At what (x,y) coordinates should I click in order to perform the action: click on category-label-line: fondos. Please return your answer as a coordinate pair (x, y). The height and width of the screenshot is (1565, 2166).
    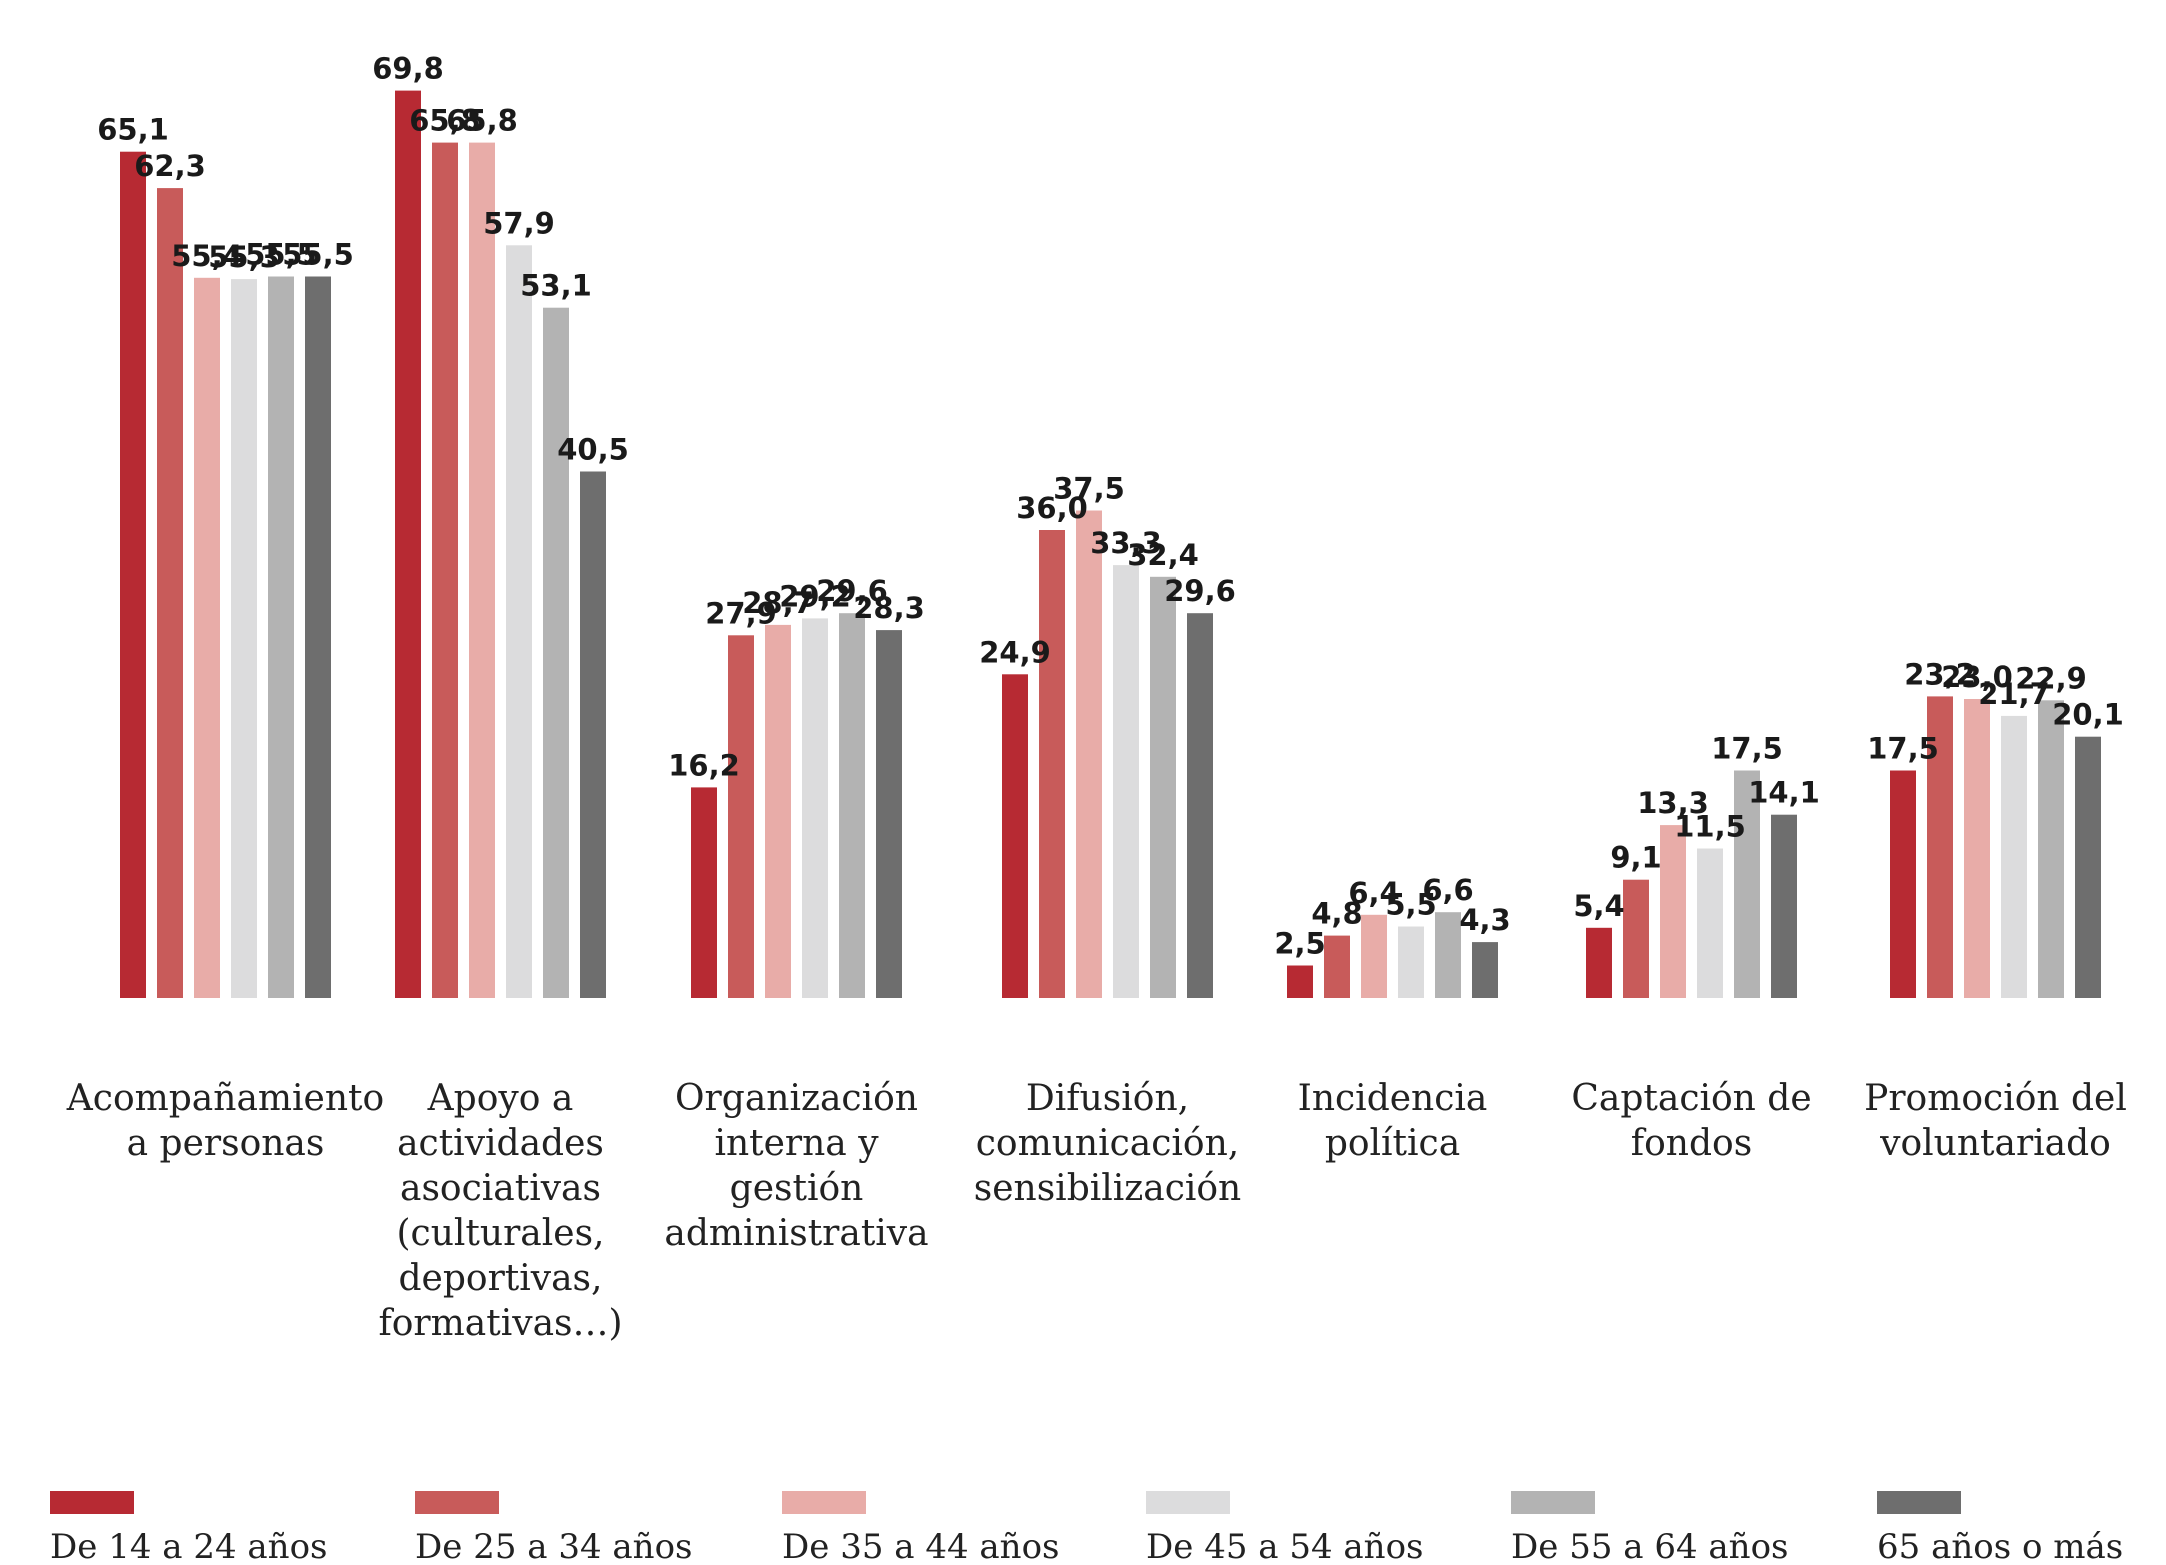
    Looking at the image, I should click on (1691, 1143).